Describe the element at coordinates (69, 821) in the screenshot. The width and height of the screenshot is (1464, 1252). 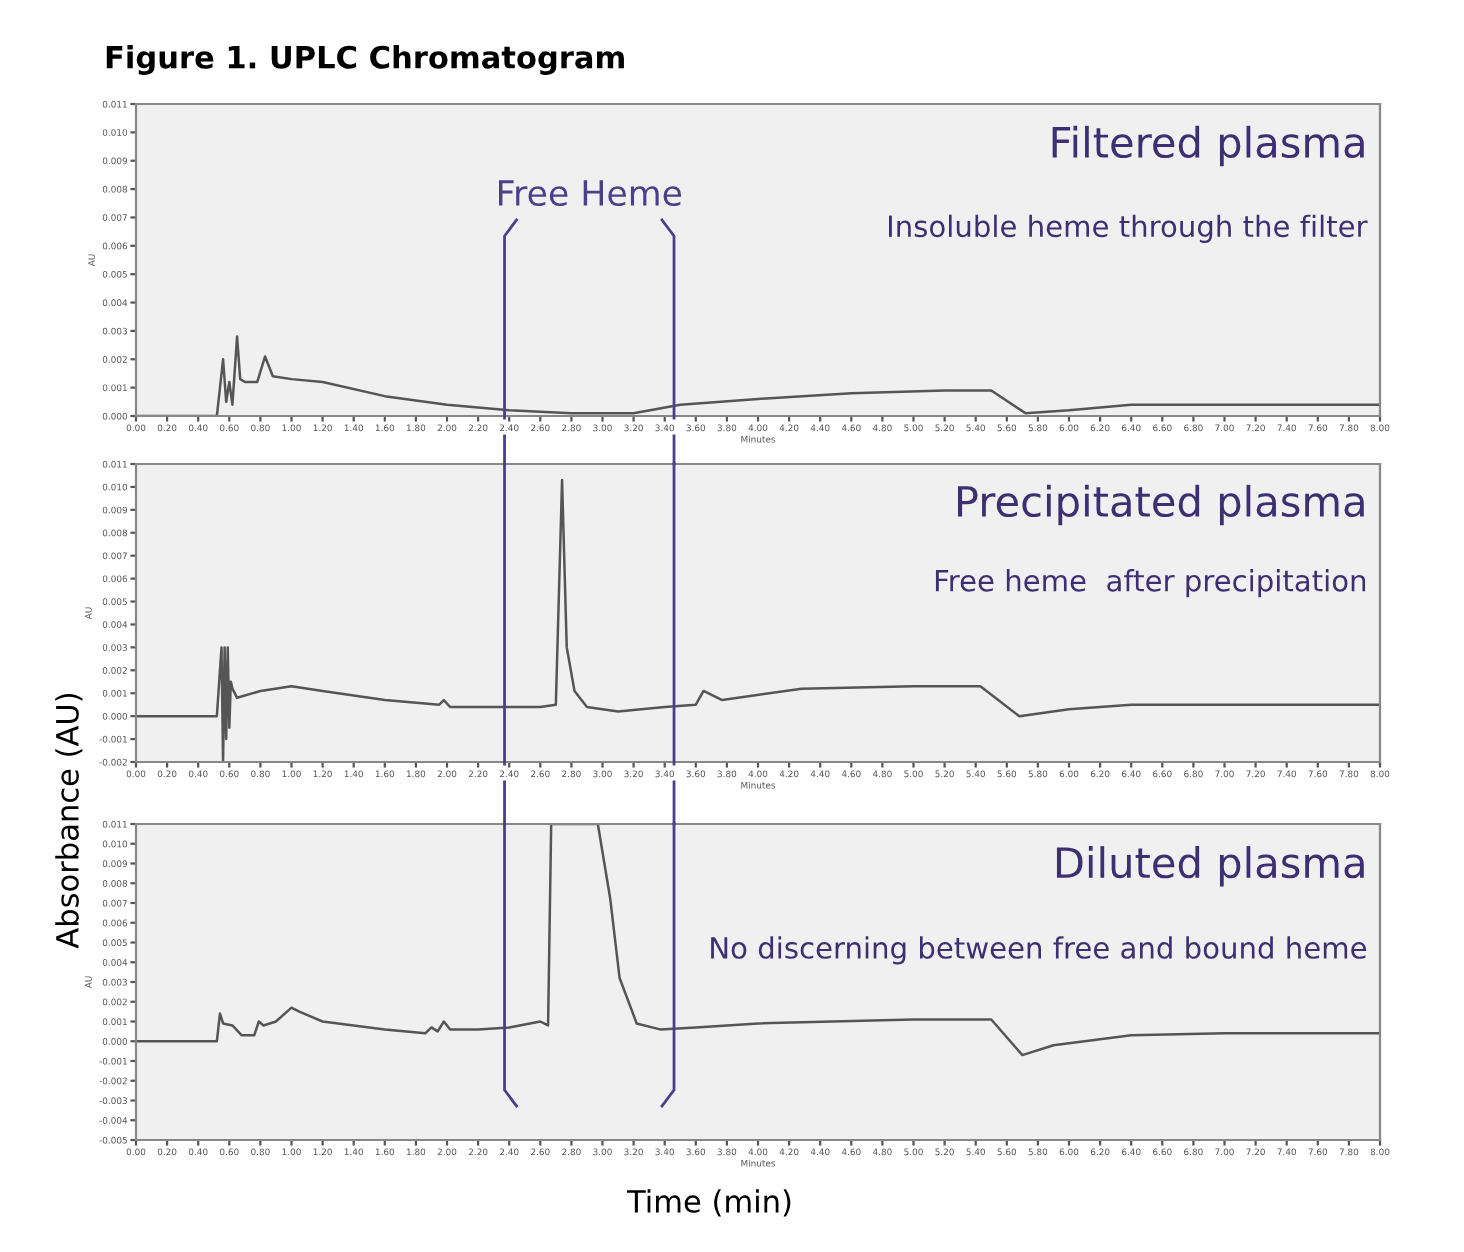
I see `text: Absorbance (AU)` at that location.